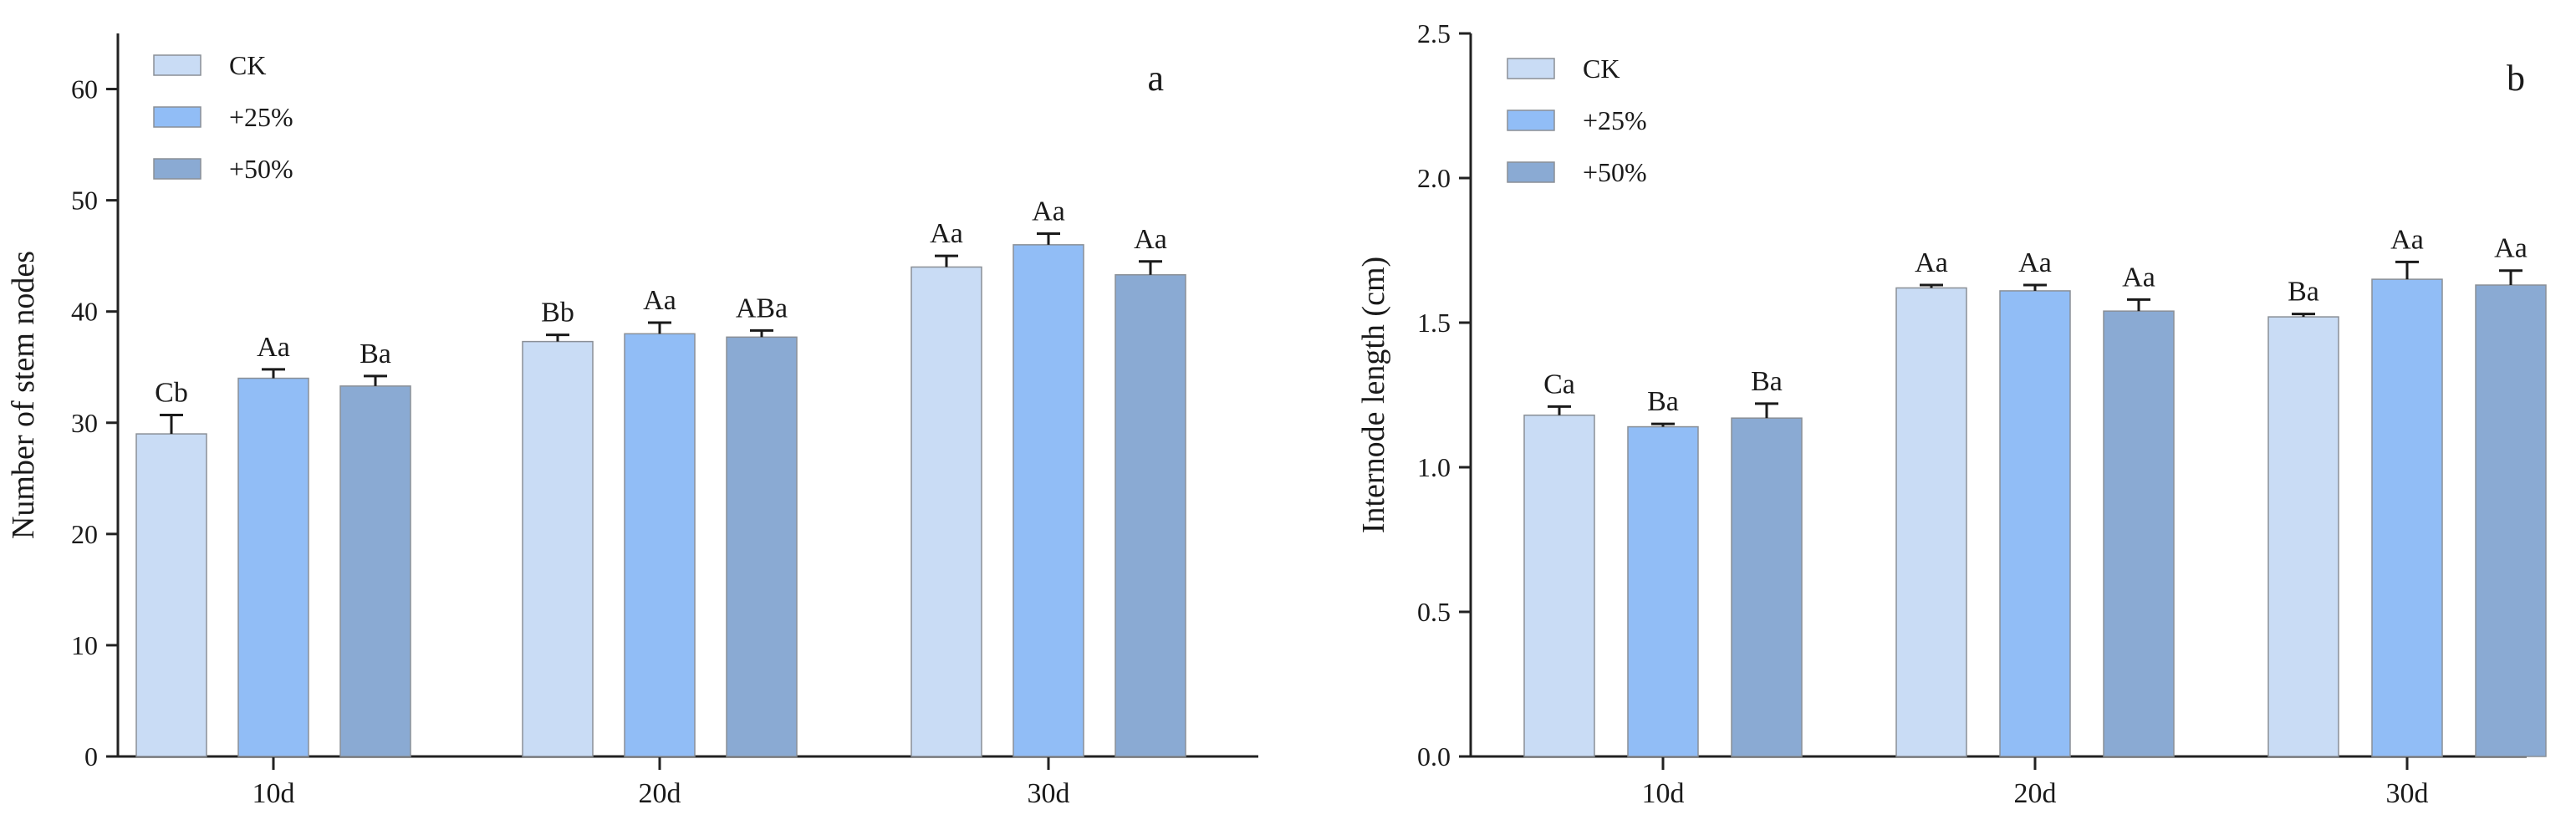 The width and height of the screenshot is (2576, 825). Describe the element at coordinates (762, 308) in the screenshot. I see `significance-label: ABa` at that location.